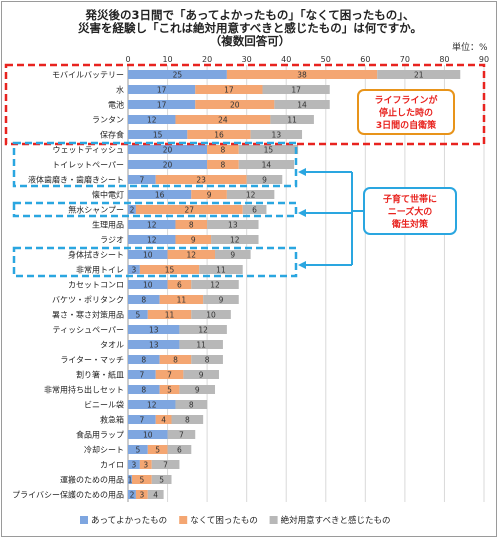 This screenshot has width=500, height=540. Describe the element at coordinates (484, 59) in the screenshot. I see `x-tick-label-90: 90` at that location.